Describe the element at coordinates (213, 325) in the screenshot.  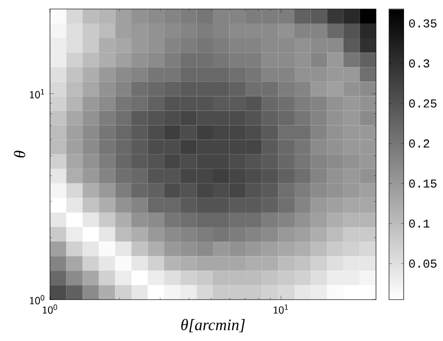
I see `x-axis-title: θ[arcmin]` at that location.